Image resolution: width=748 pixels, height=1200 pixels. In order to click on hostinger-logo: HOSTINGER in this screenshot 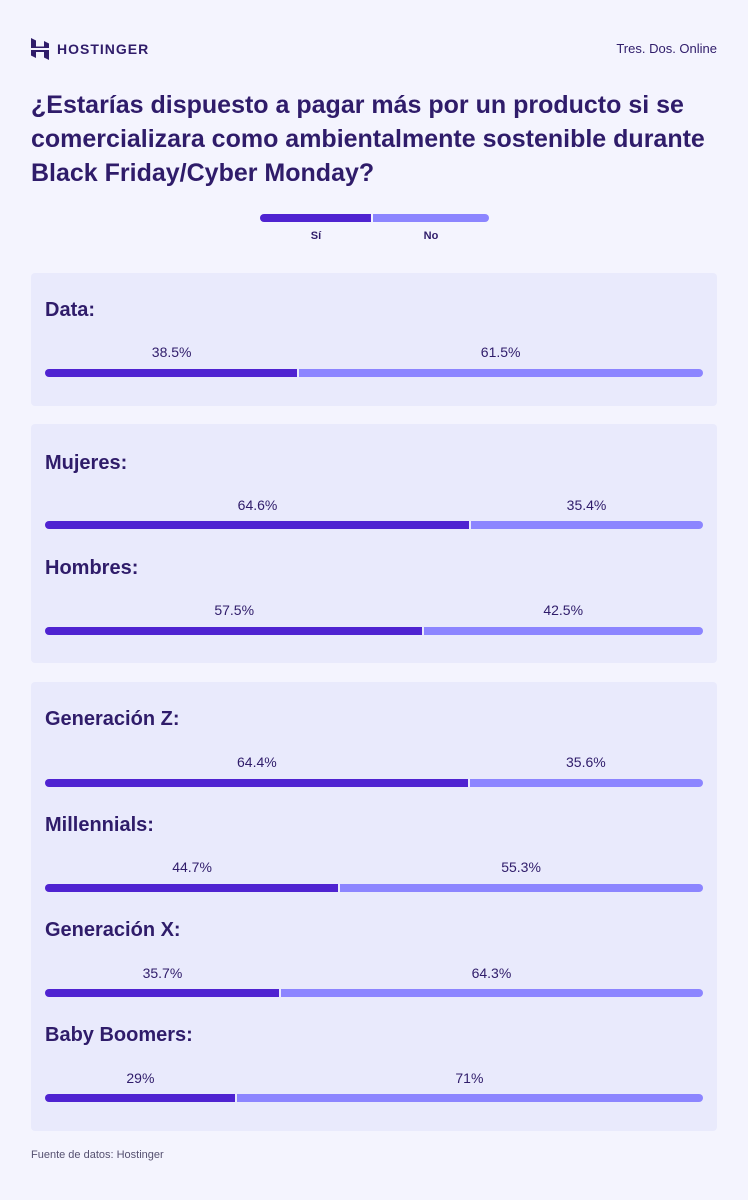, I will do `click(90, 49)`.